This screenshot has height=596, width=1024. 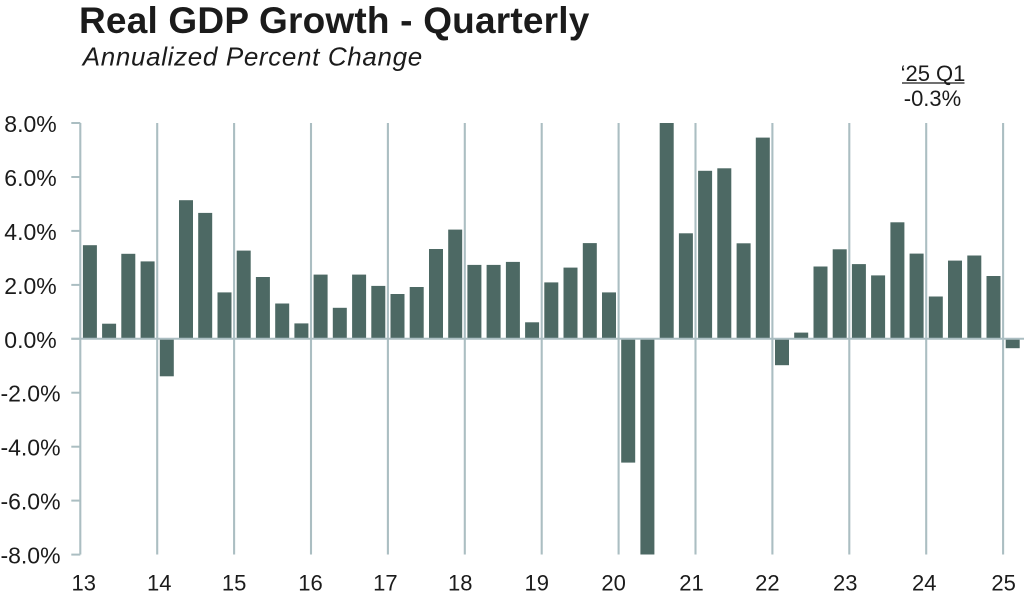 What do you see at coordinates (1003, 583) in the screenshot?
I see `svg-text: 25` at bounding box center [1003, 583].